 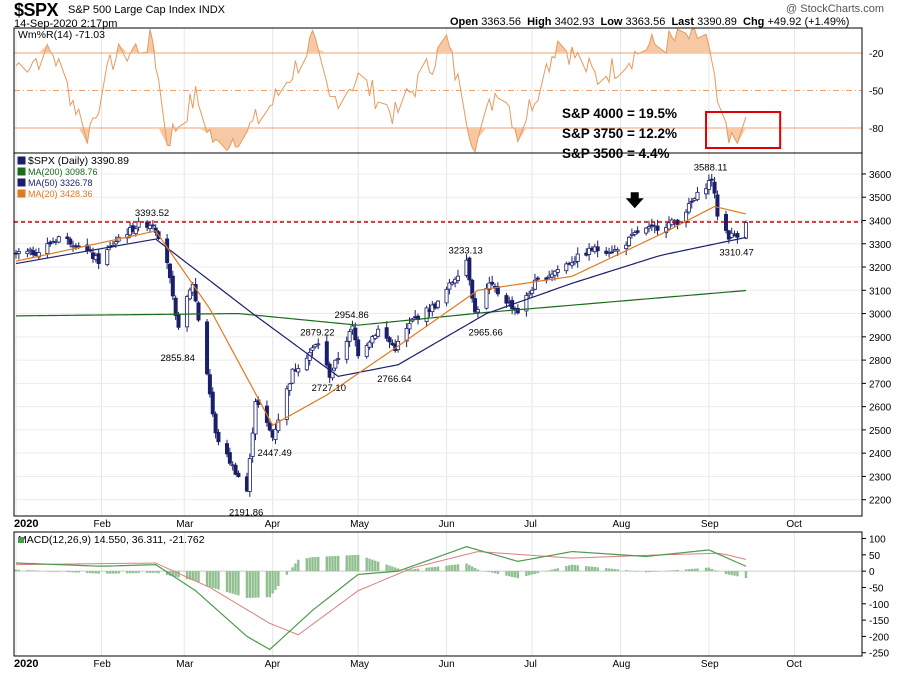 I want to click on y-tick-label: 3400, so click(x=880, y=221).